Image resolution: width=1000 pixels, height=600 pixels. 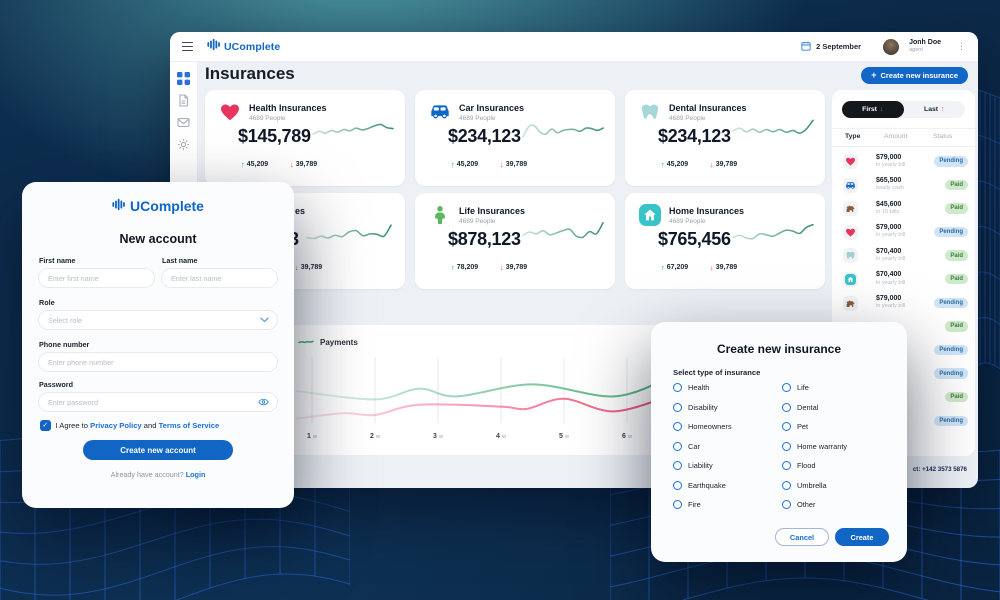 I want to click on dog-icon, so click(x=850, y=303).